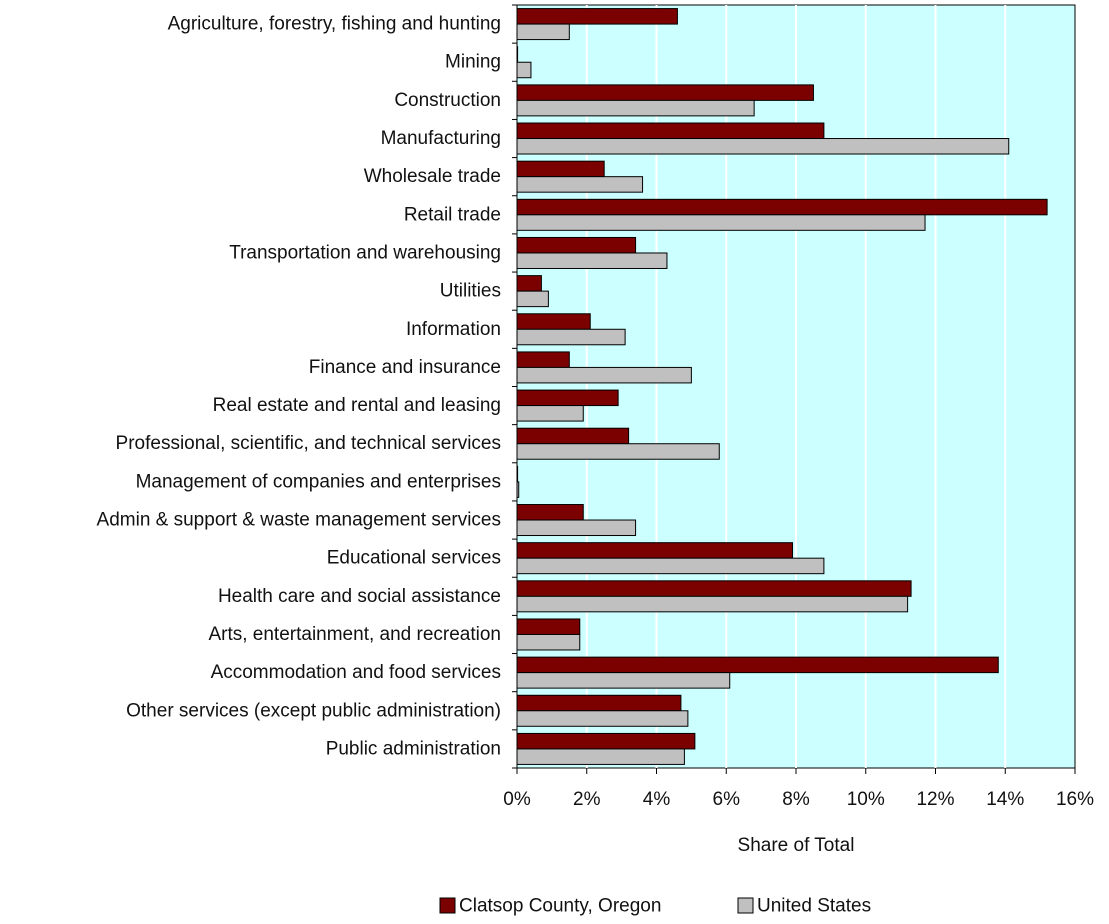  I want to click on category-label: Health care and social assistance, so click(359, 596).